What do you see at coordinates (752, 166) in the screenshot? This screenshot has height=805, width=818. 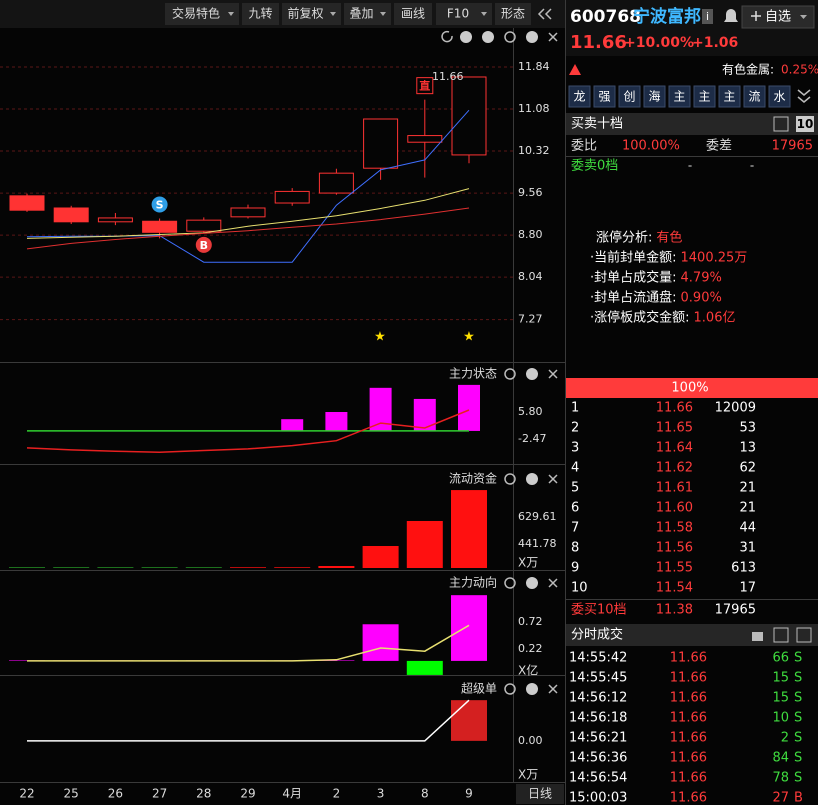 I see `sell-volume: -` at bounding box center [752, 166].